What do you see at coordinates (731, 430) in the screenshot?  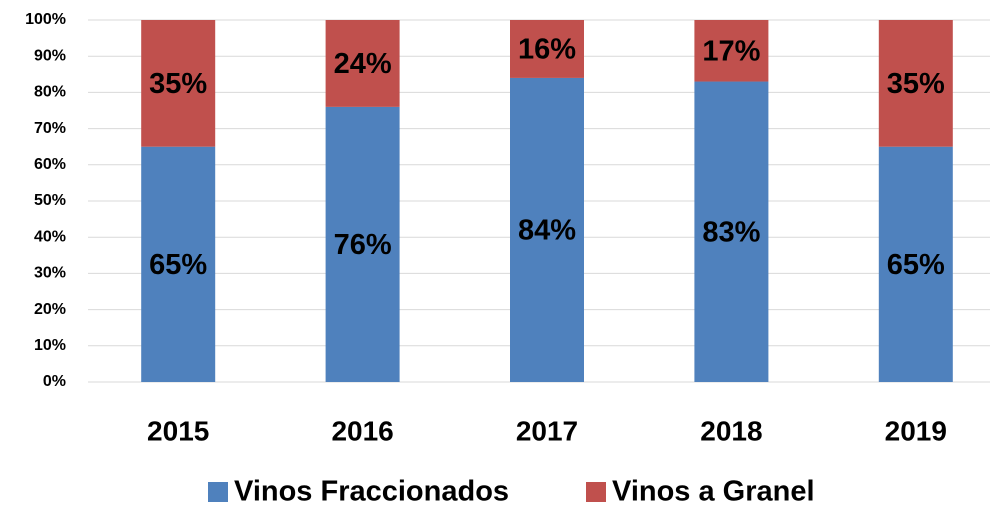 I see `x-tick-label: 2018` at bounding box center [731, 430].